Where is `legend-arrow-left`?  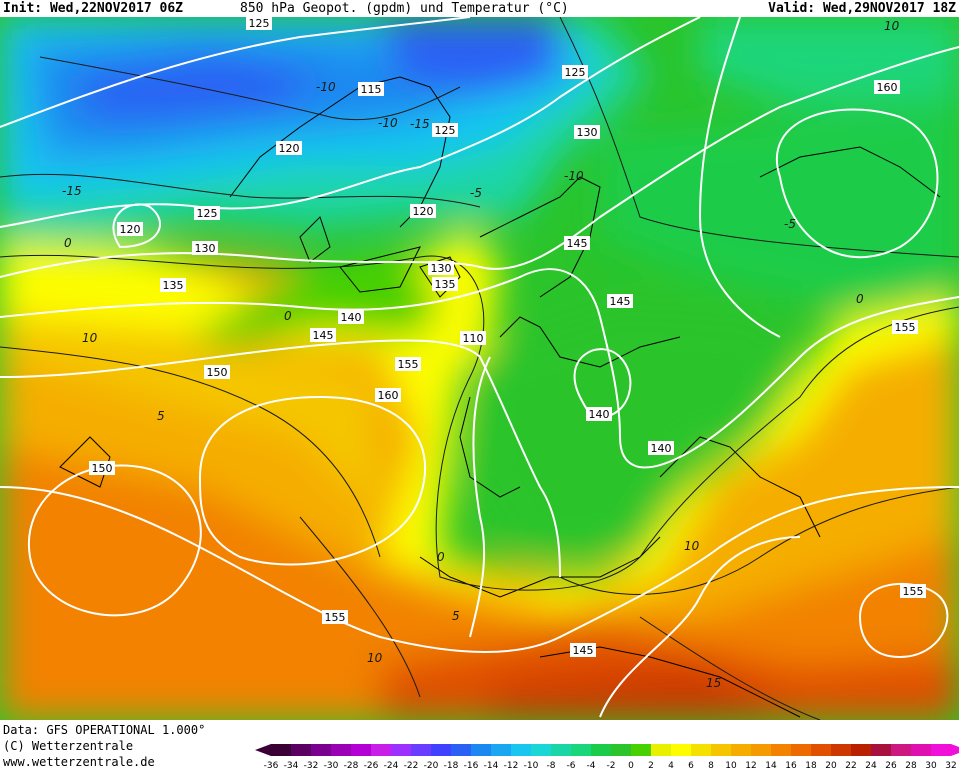
legend-arrow-left is located at coordinates (263, 750).